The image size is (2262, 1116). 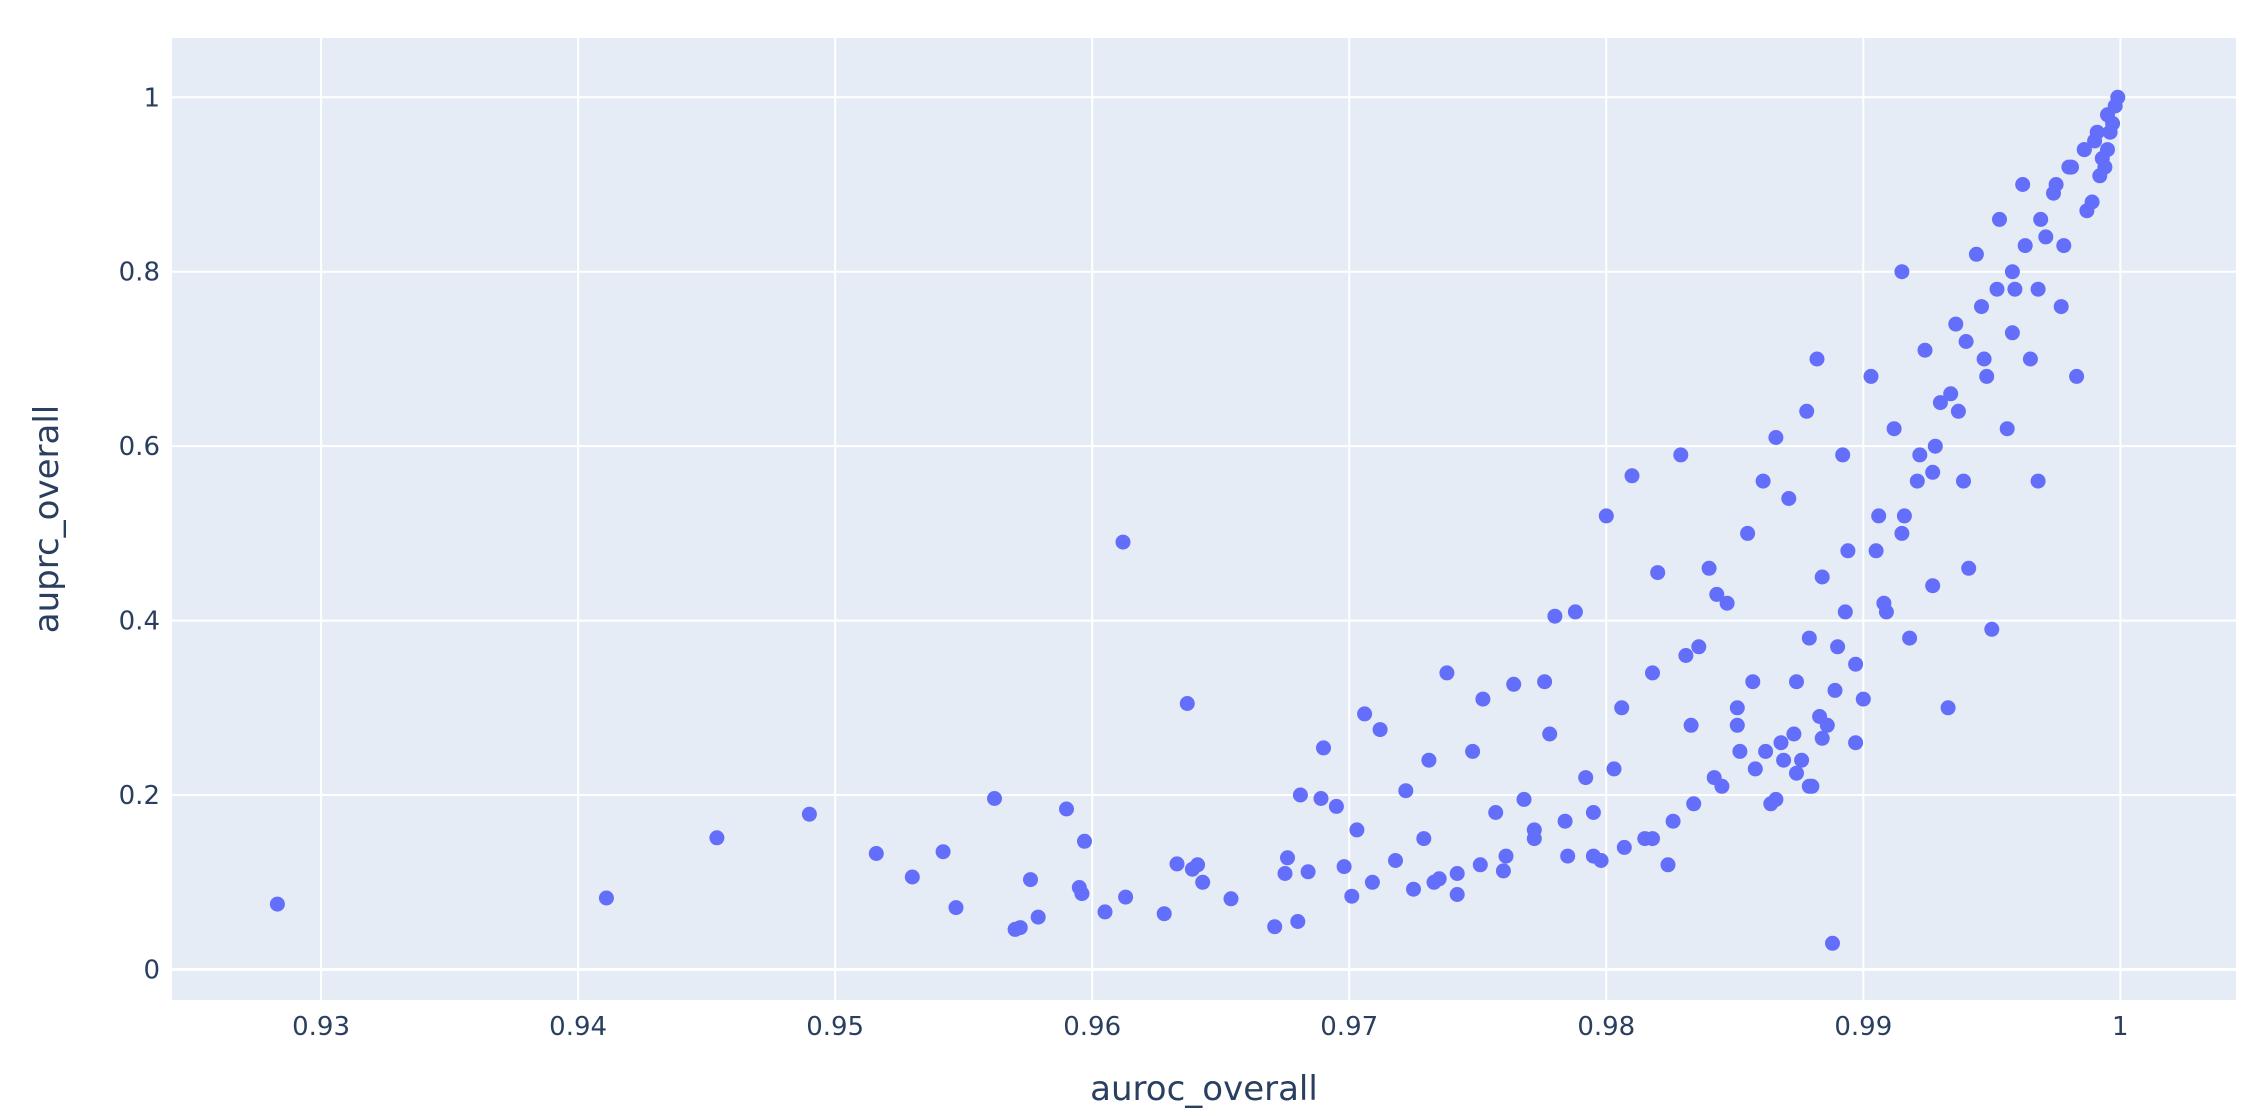 I want to click on x-tick-label: 0.98, so click(x=1606, y=1027).